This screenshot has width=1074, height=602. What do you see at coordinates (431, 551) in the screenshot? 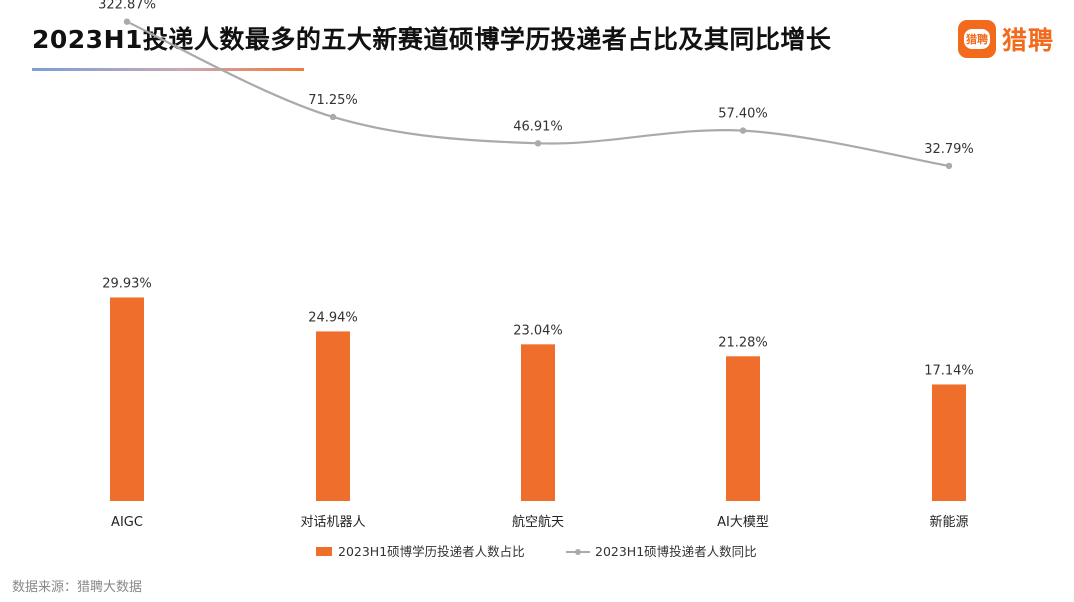
I see `legend-bar-label: 2023H1硕博学历投递者人数占比` at bounding box center [431, 551].